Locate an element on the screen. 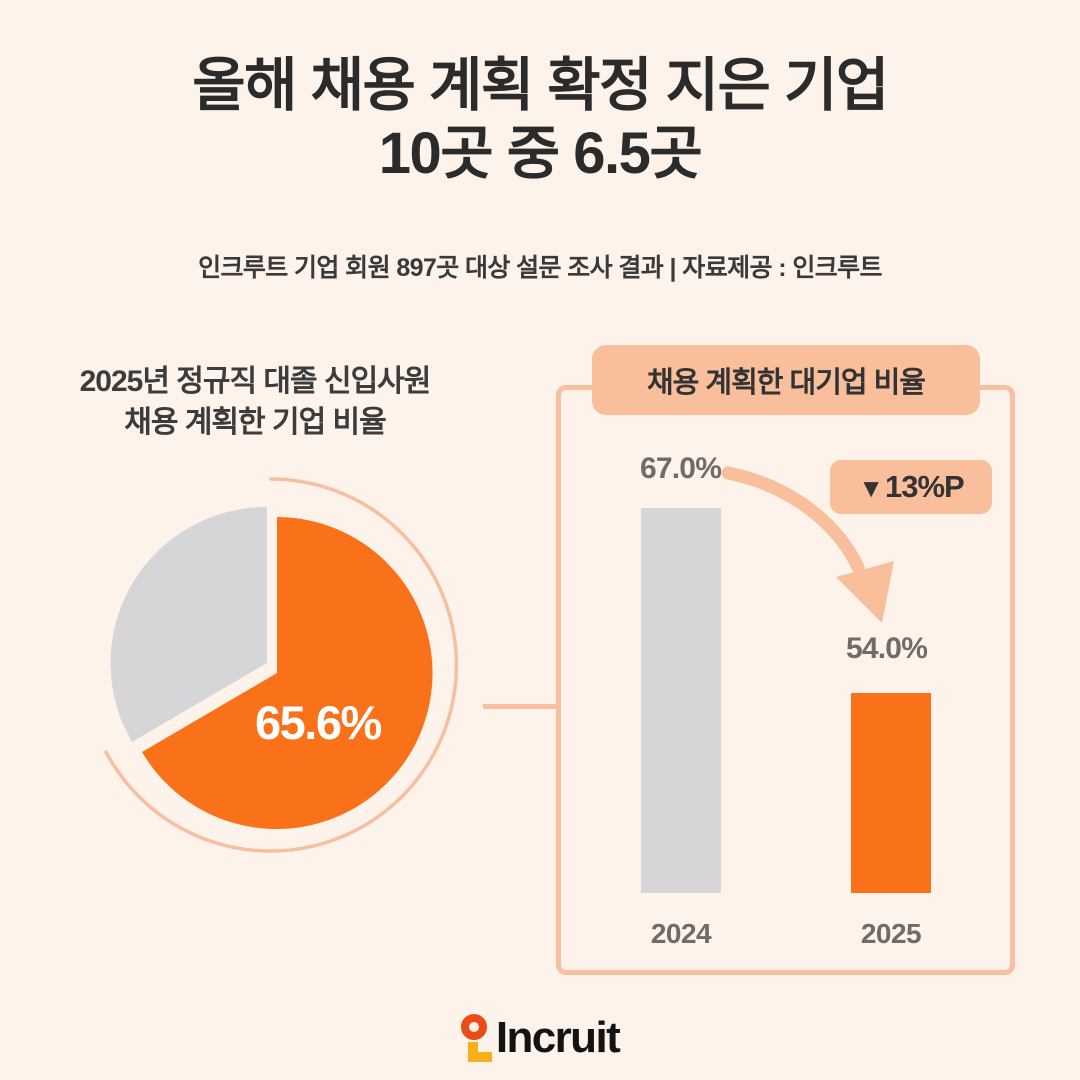  pie-chart-heading-line-1: 2025년 정규직 대졸 신입사원 is located at coordinates (255, 381).